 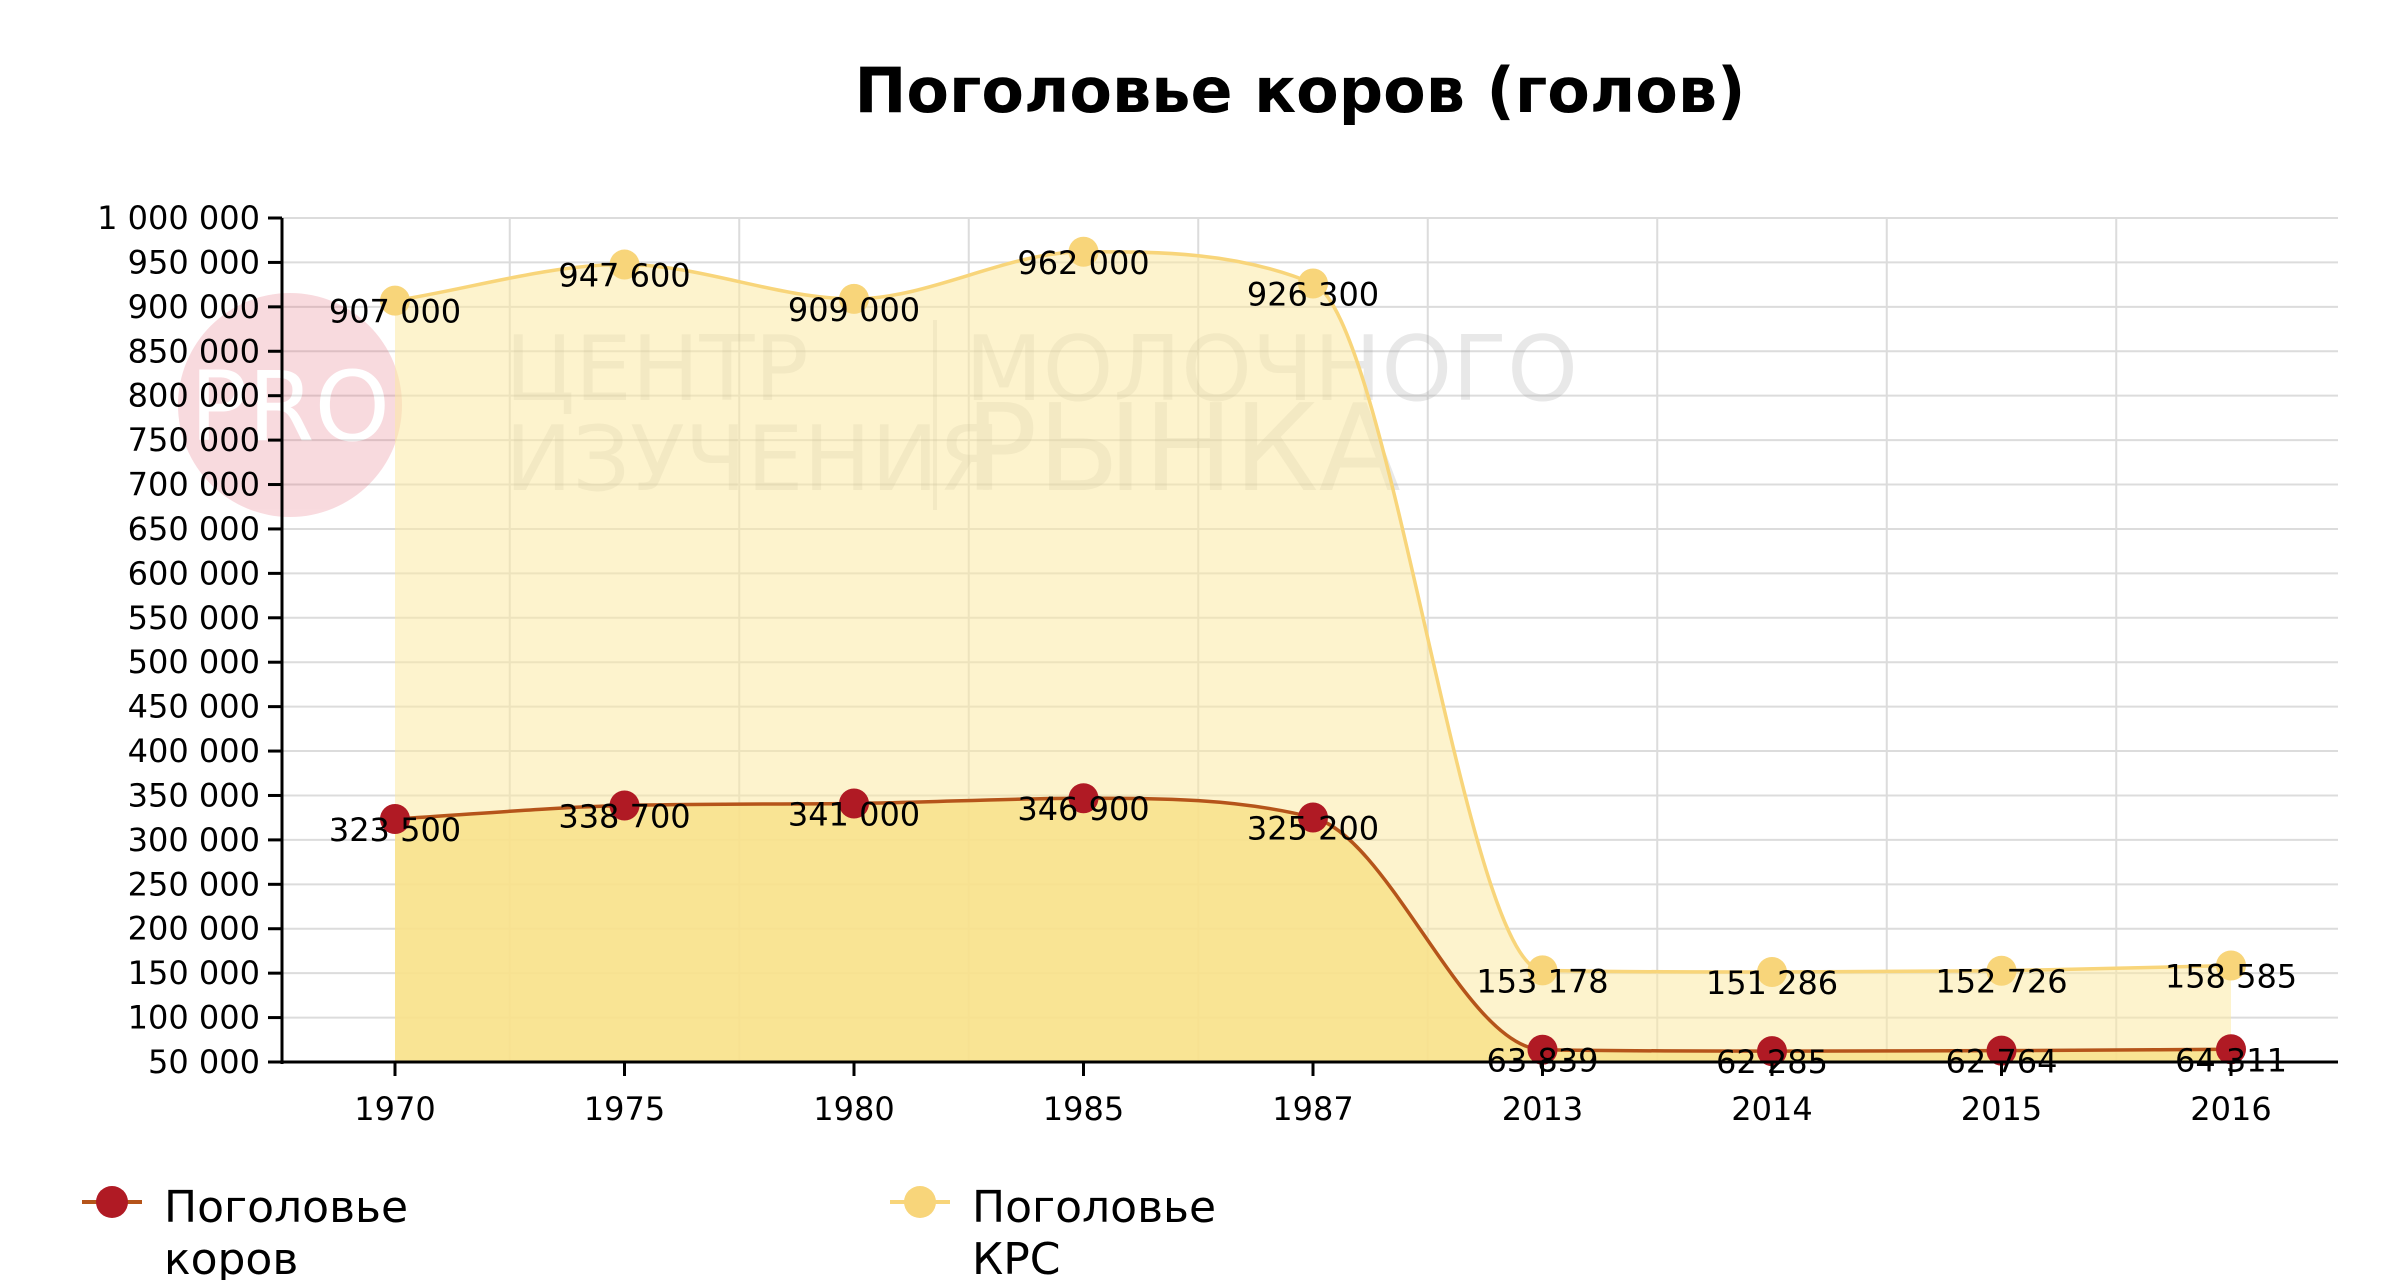 I want to click on x-tick-label: 1975, so click(x=624, y=1109).